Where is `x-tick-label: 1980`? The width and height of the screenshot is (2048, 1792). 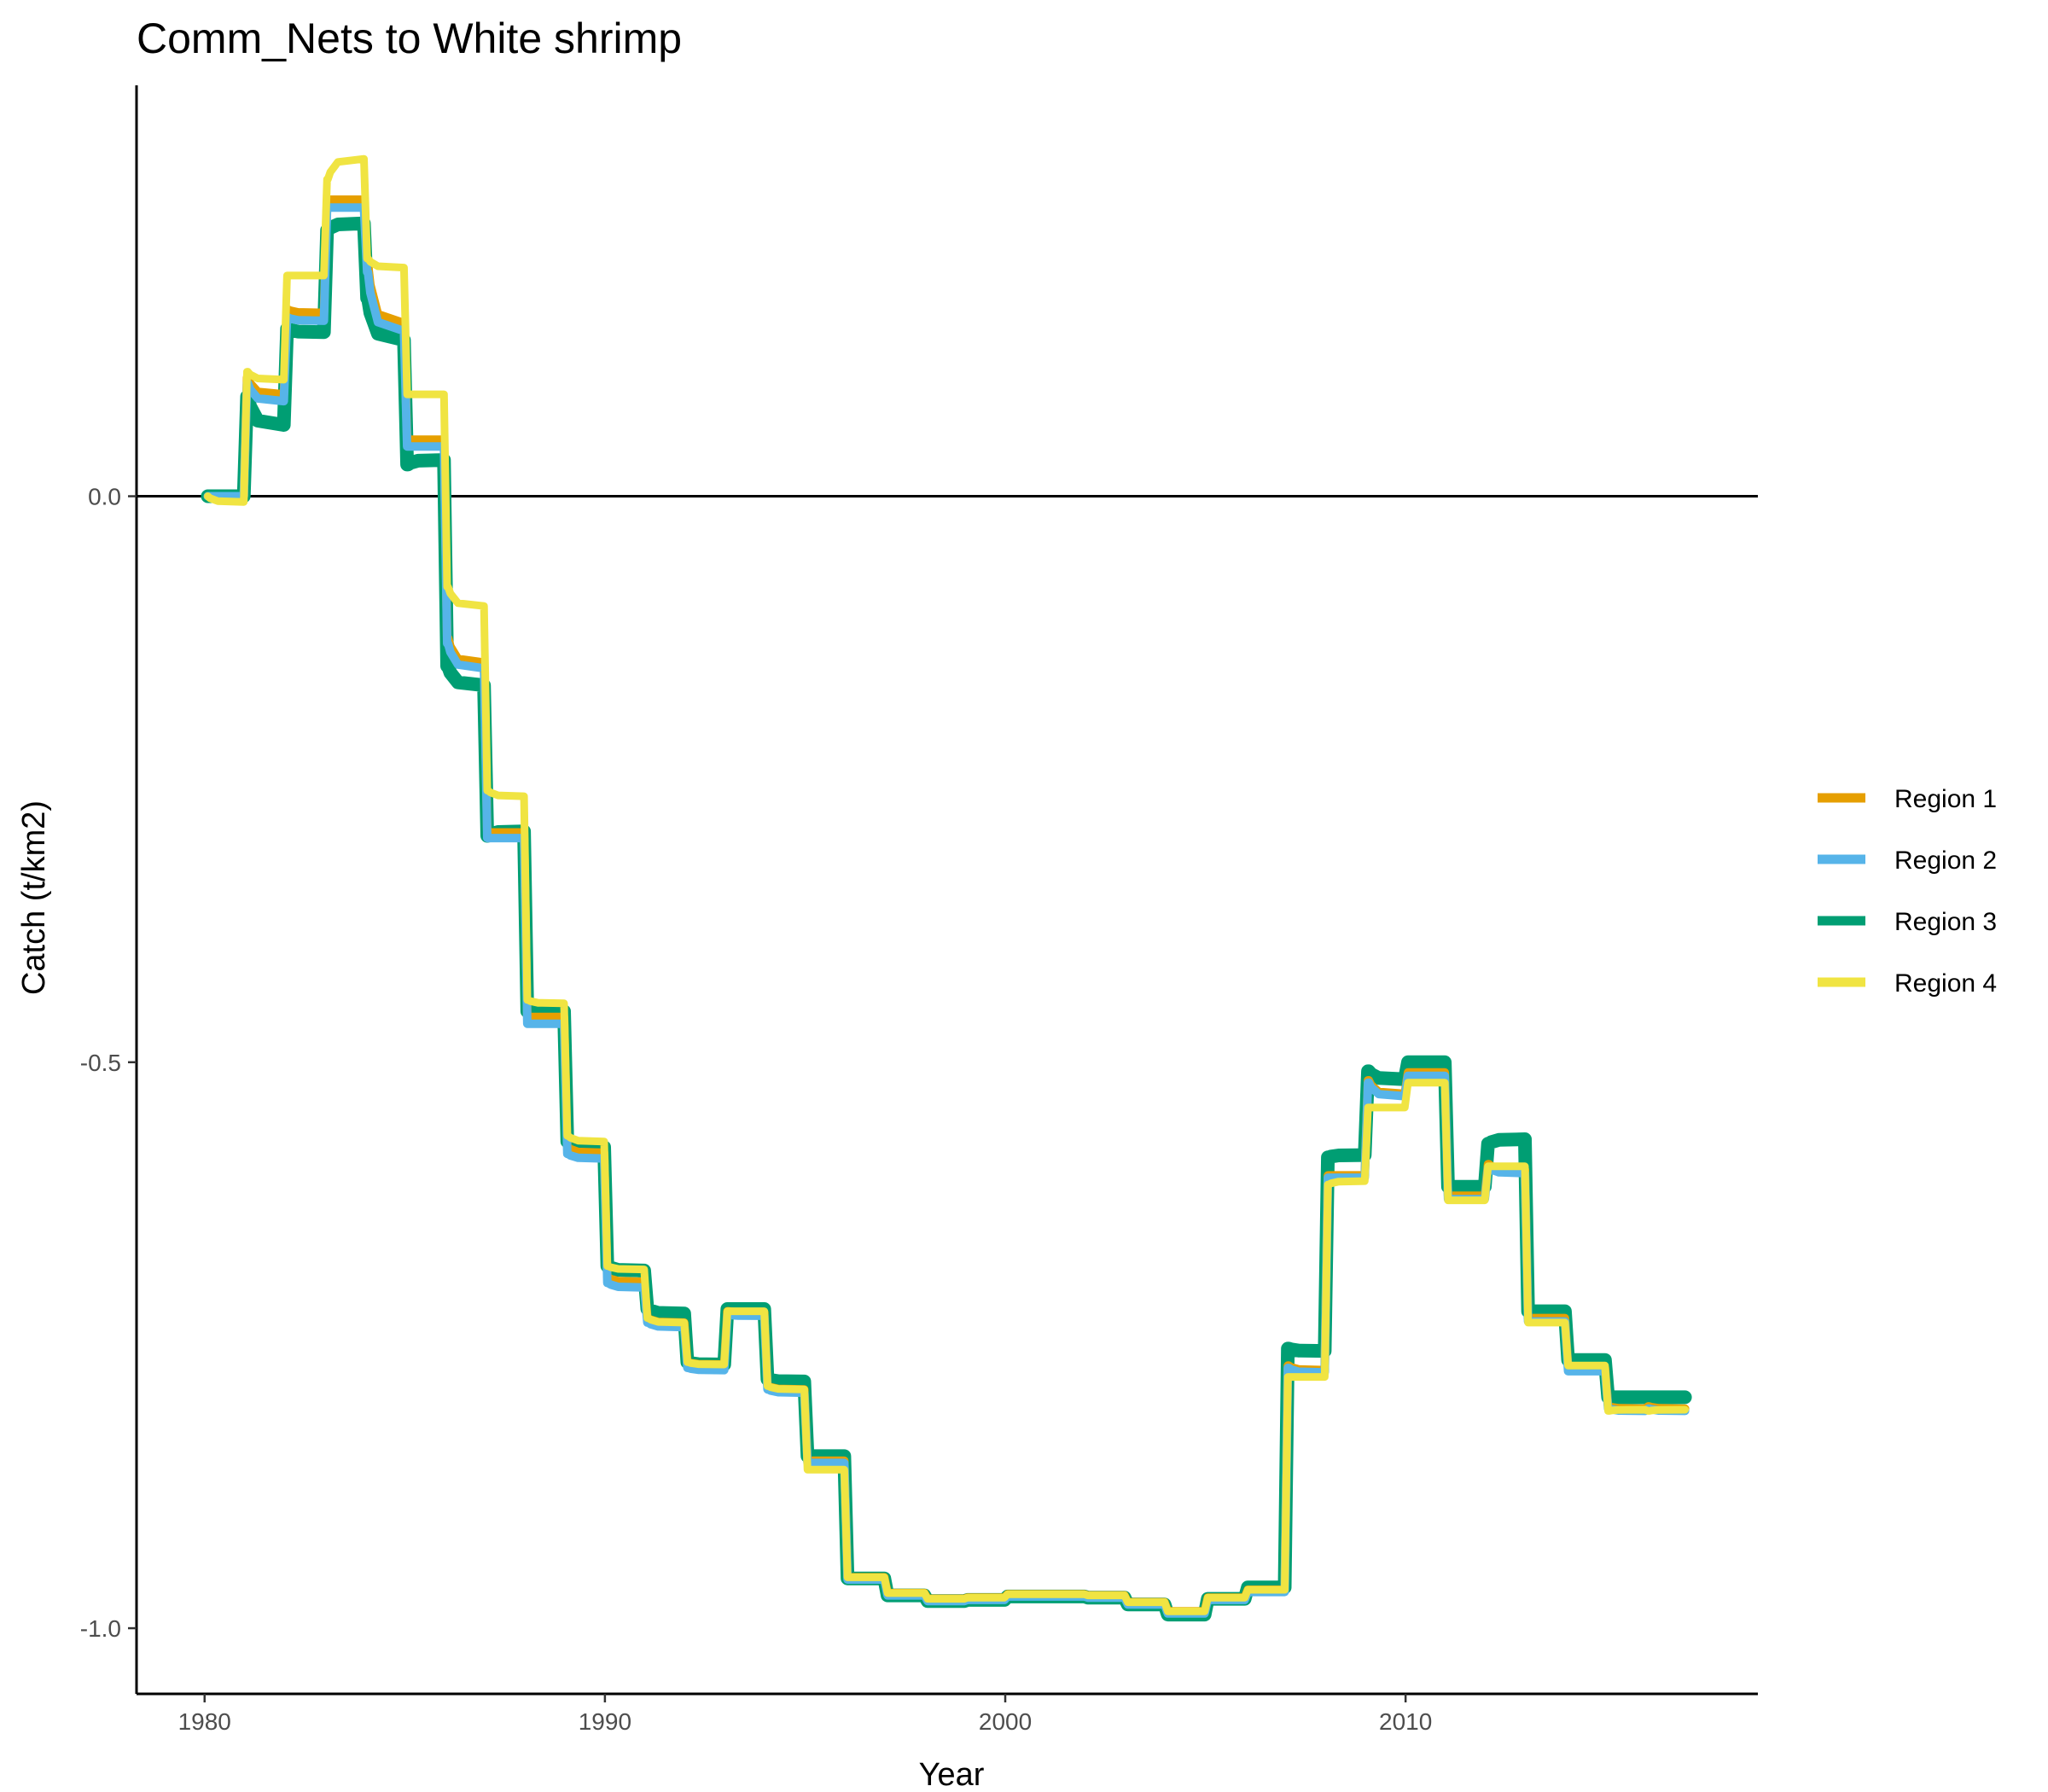 x-tick-label: 1980 is located at coordinates (204, 1721).